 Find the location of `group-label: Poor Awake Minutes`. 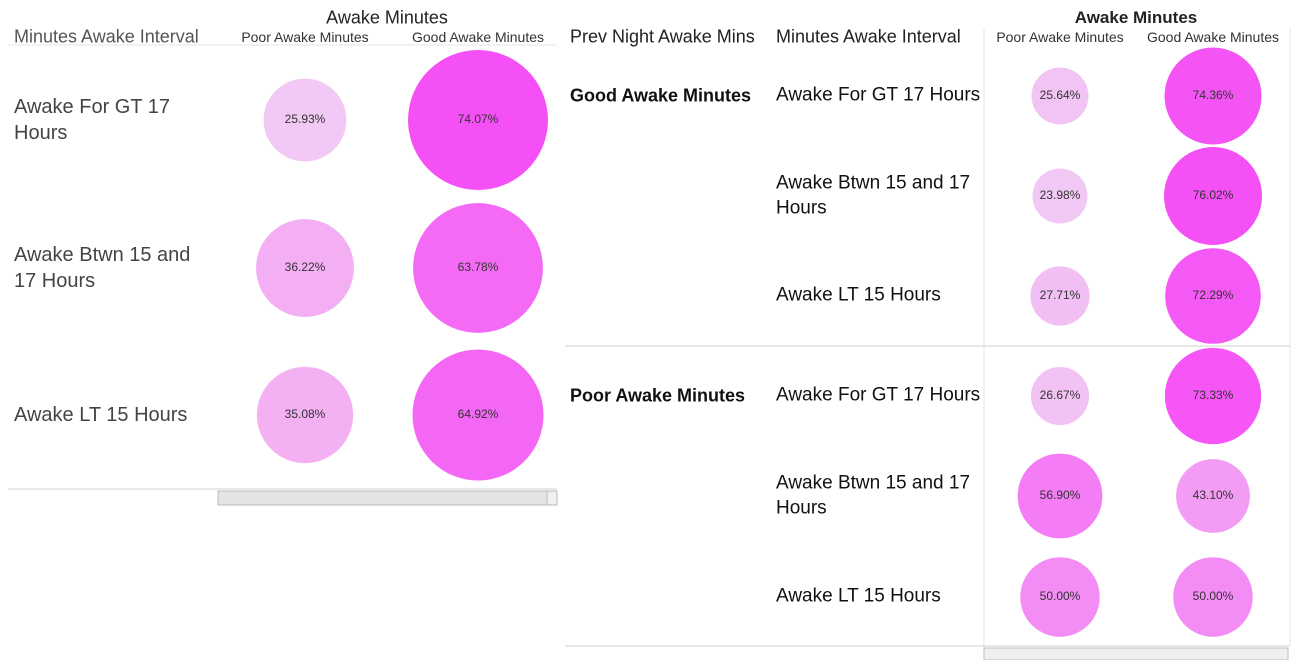

group-label: Poor Awake Minutes is located at coordinates (658, 395).